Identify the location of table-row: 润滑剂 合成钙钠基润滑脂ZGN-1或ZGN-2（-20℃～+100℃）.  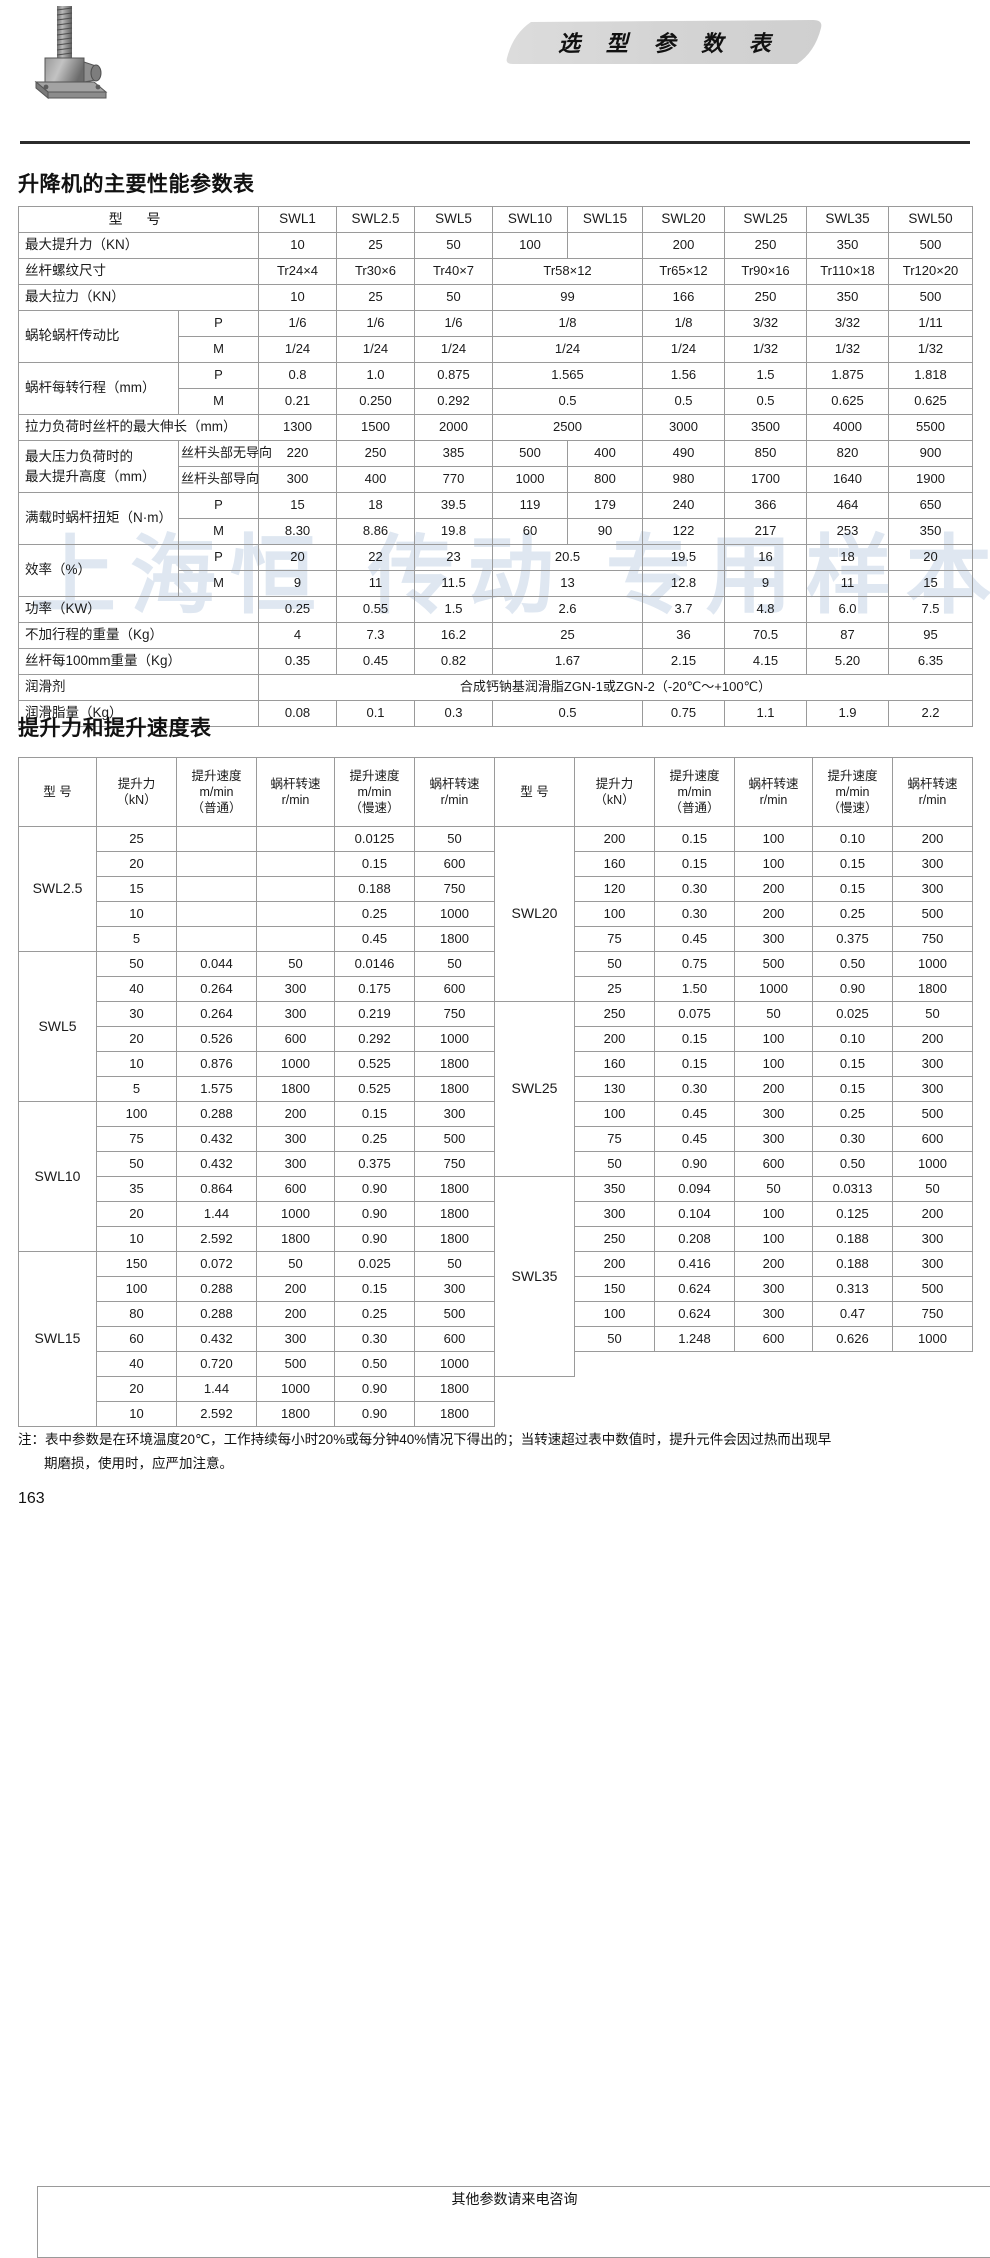
(496, 688).